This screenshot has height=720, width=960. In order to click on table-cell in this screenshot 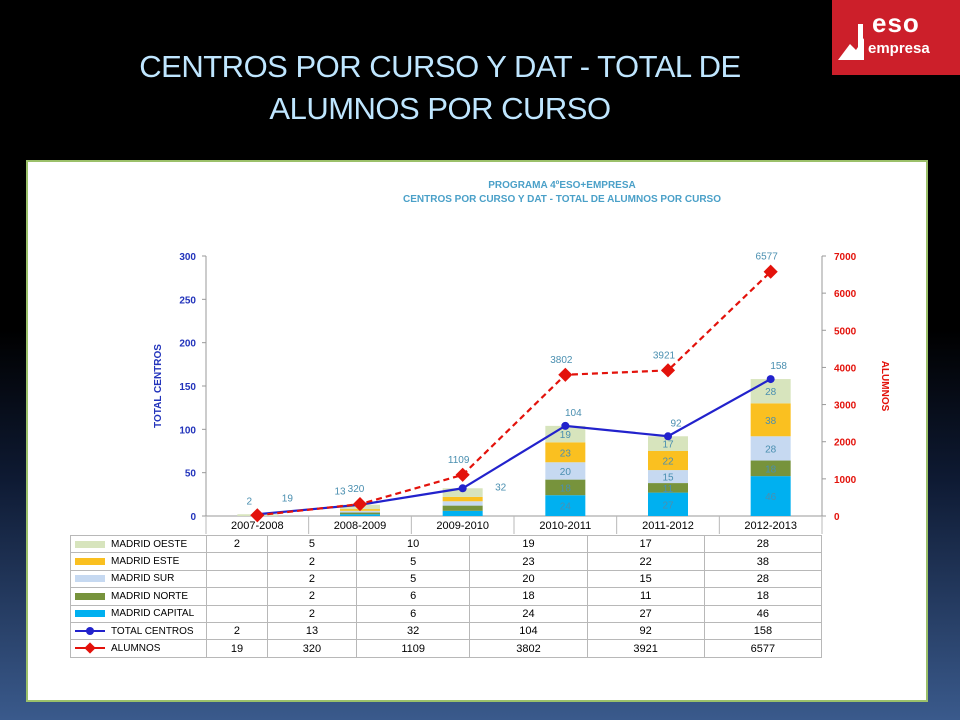, I will do `click(237, 613)`.